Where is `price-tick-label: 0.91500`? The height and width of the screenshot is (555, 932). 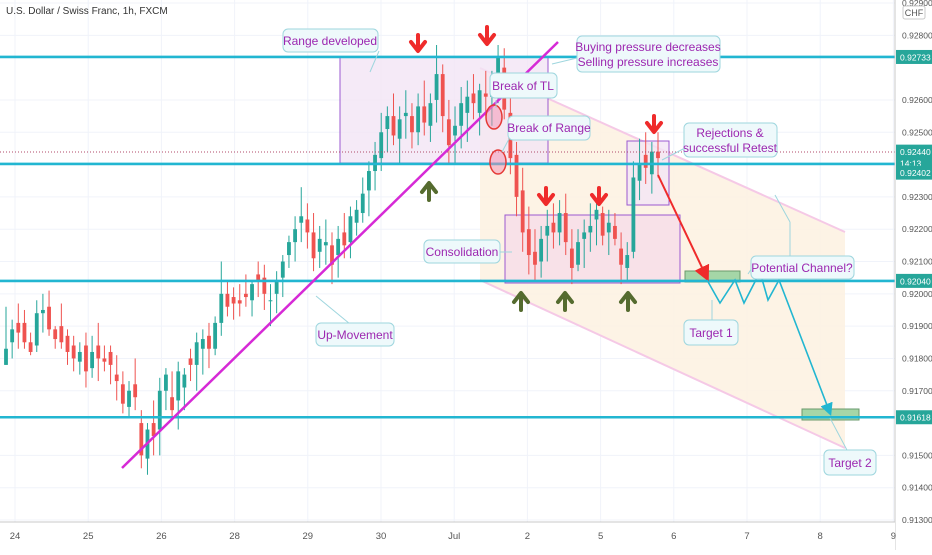
price-tick-label: 0.91500 is located at coordinates (917, 455).